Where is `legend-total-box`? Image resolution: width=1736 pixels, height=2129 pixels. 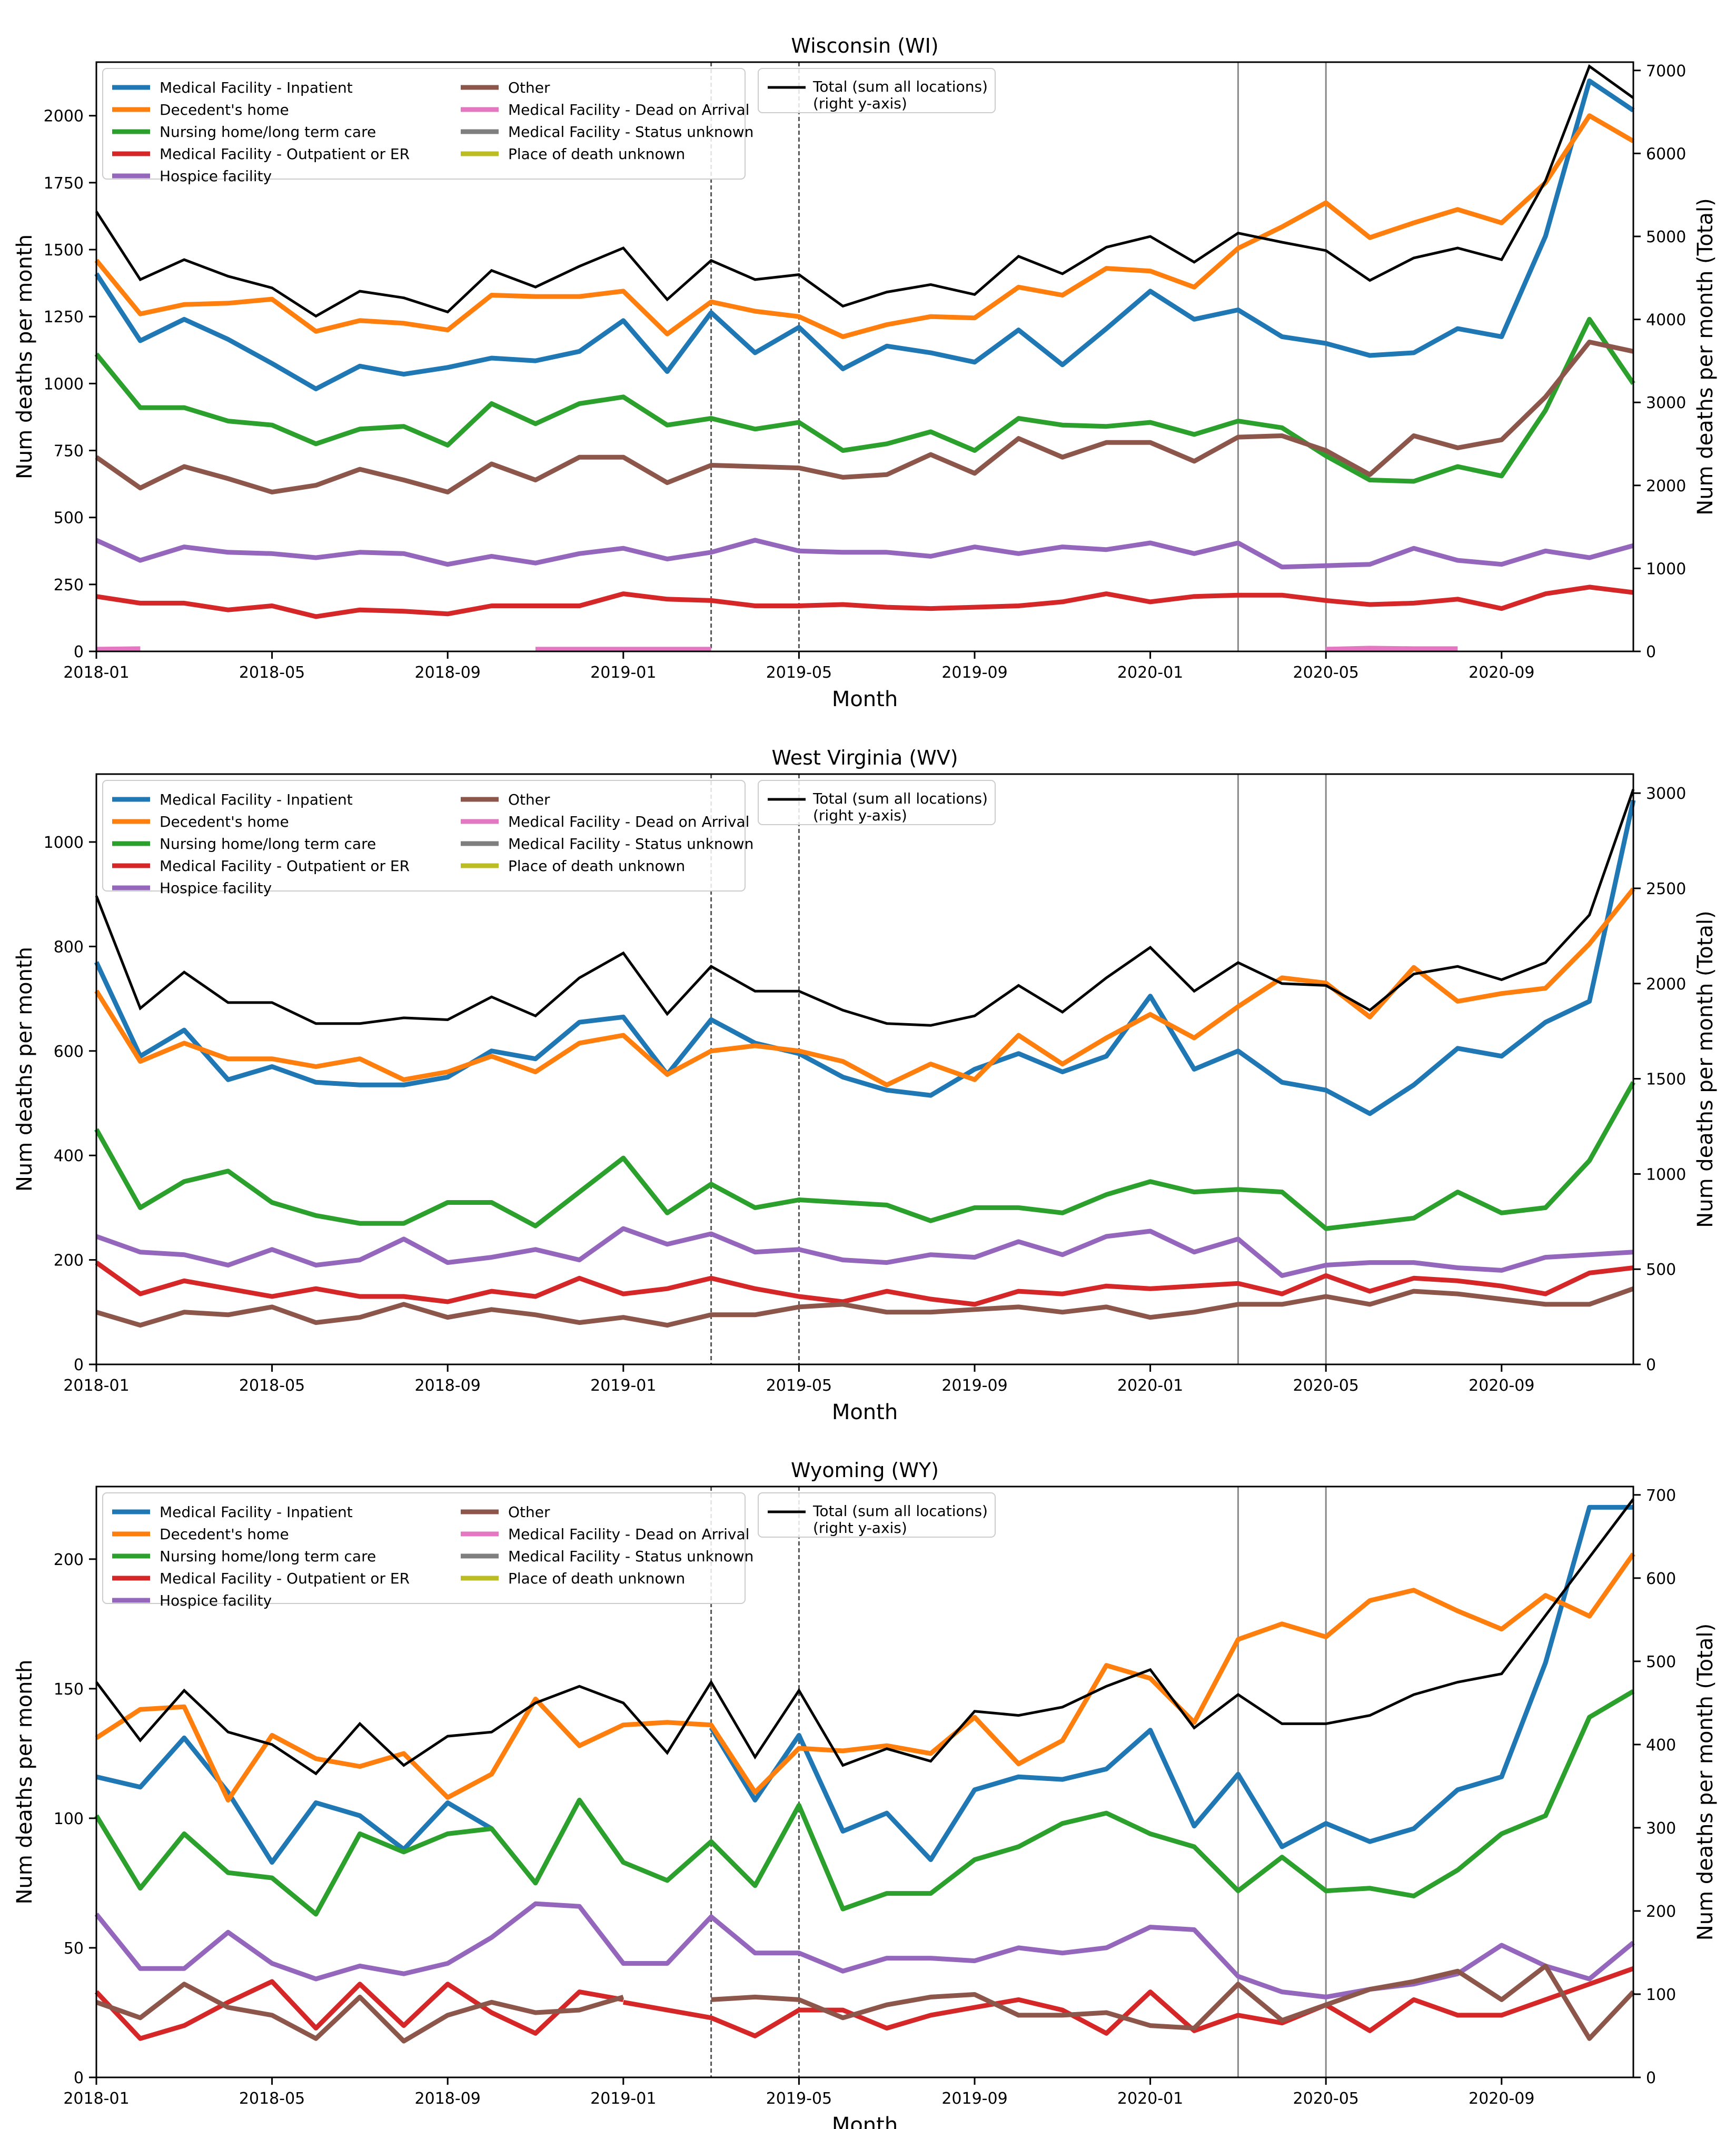
legend-total-box is located at coordinates (877, 1515).